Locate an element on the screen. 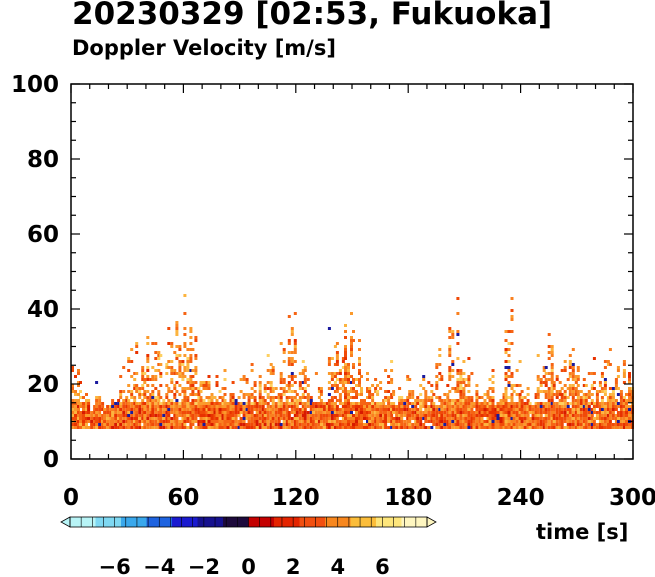 This screenshot has height=577, width=655. colorbar-max-arrow is located at coordinates (431, 522).